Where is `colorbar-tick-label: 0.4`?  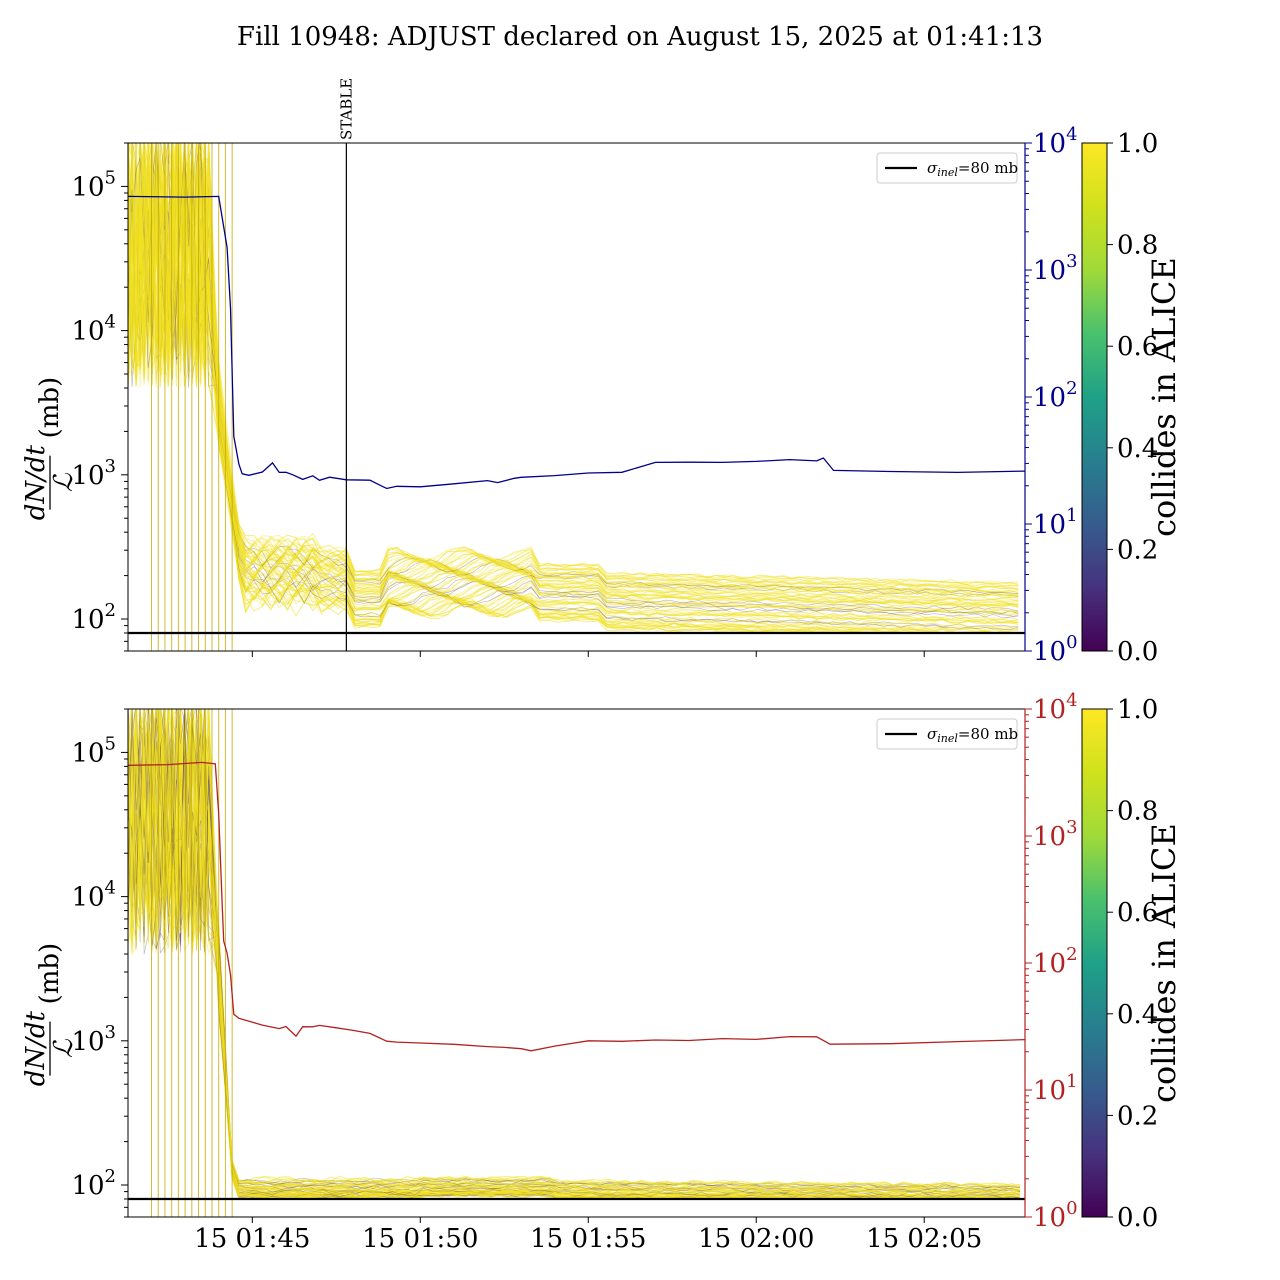 colorbar-tick-label: 0.4 is located at coordinates (1137, 449).